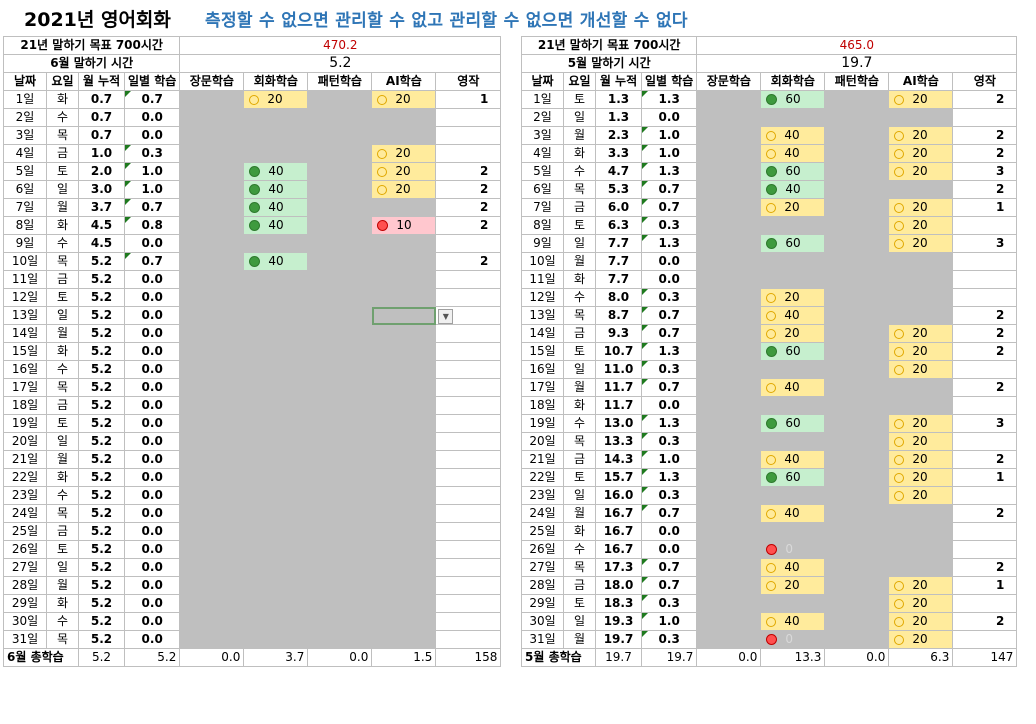 This screenshot has width=1036, height=724. What do you see at coordinates (669, 135) in the screenshot?
I see `daily-cell: 1.0` at bounding box center [669, 135].